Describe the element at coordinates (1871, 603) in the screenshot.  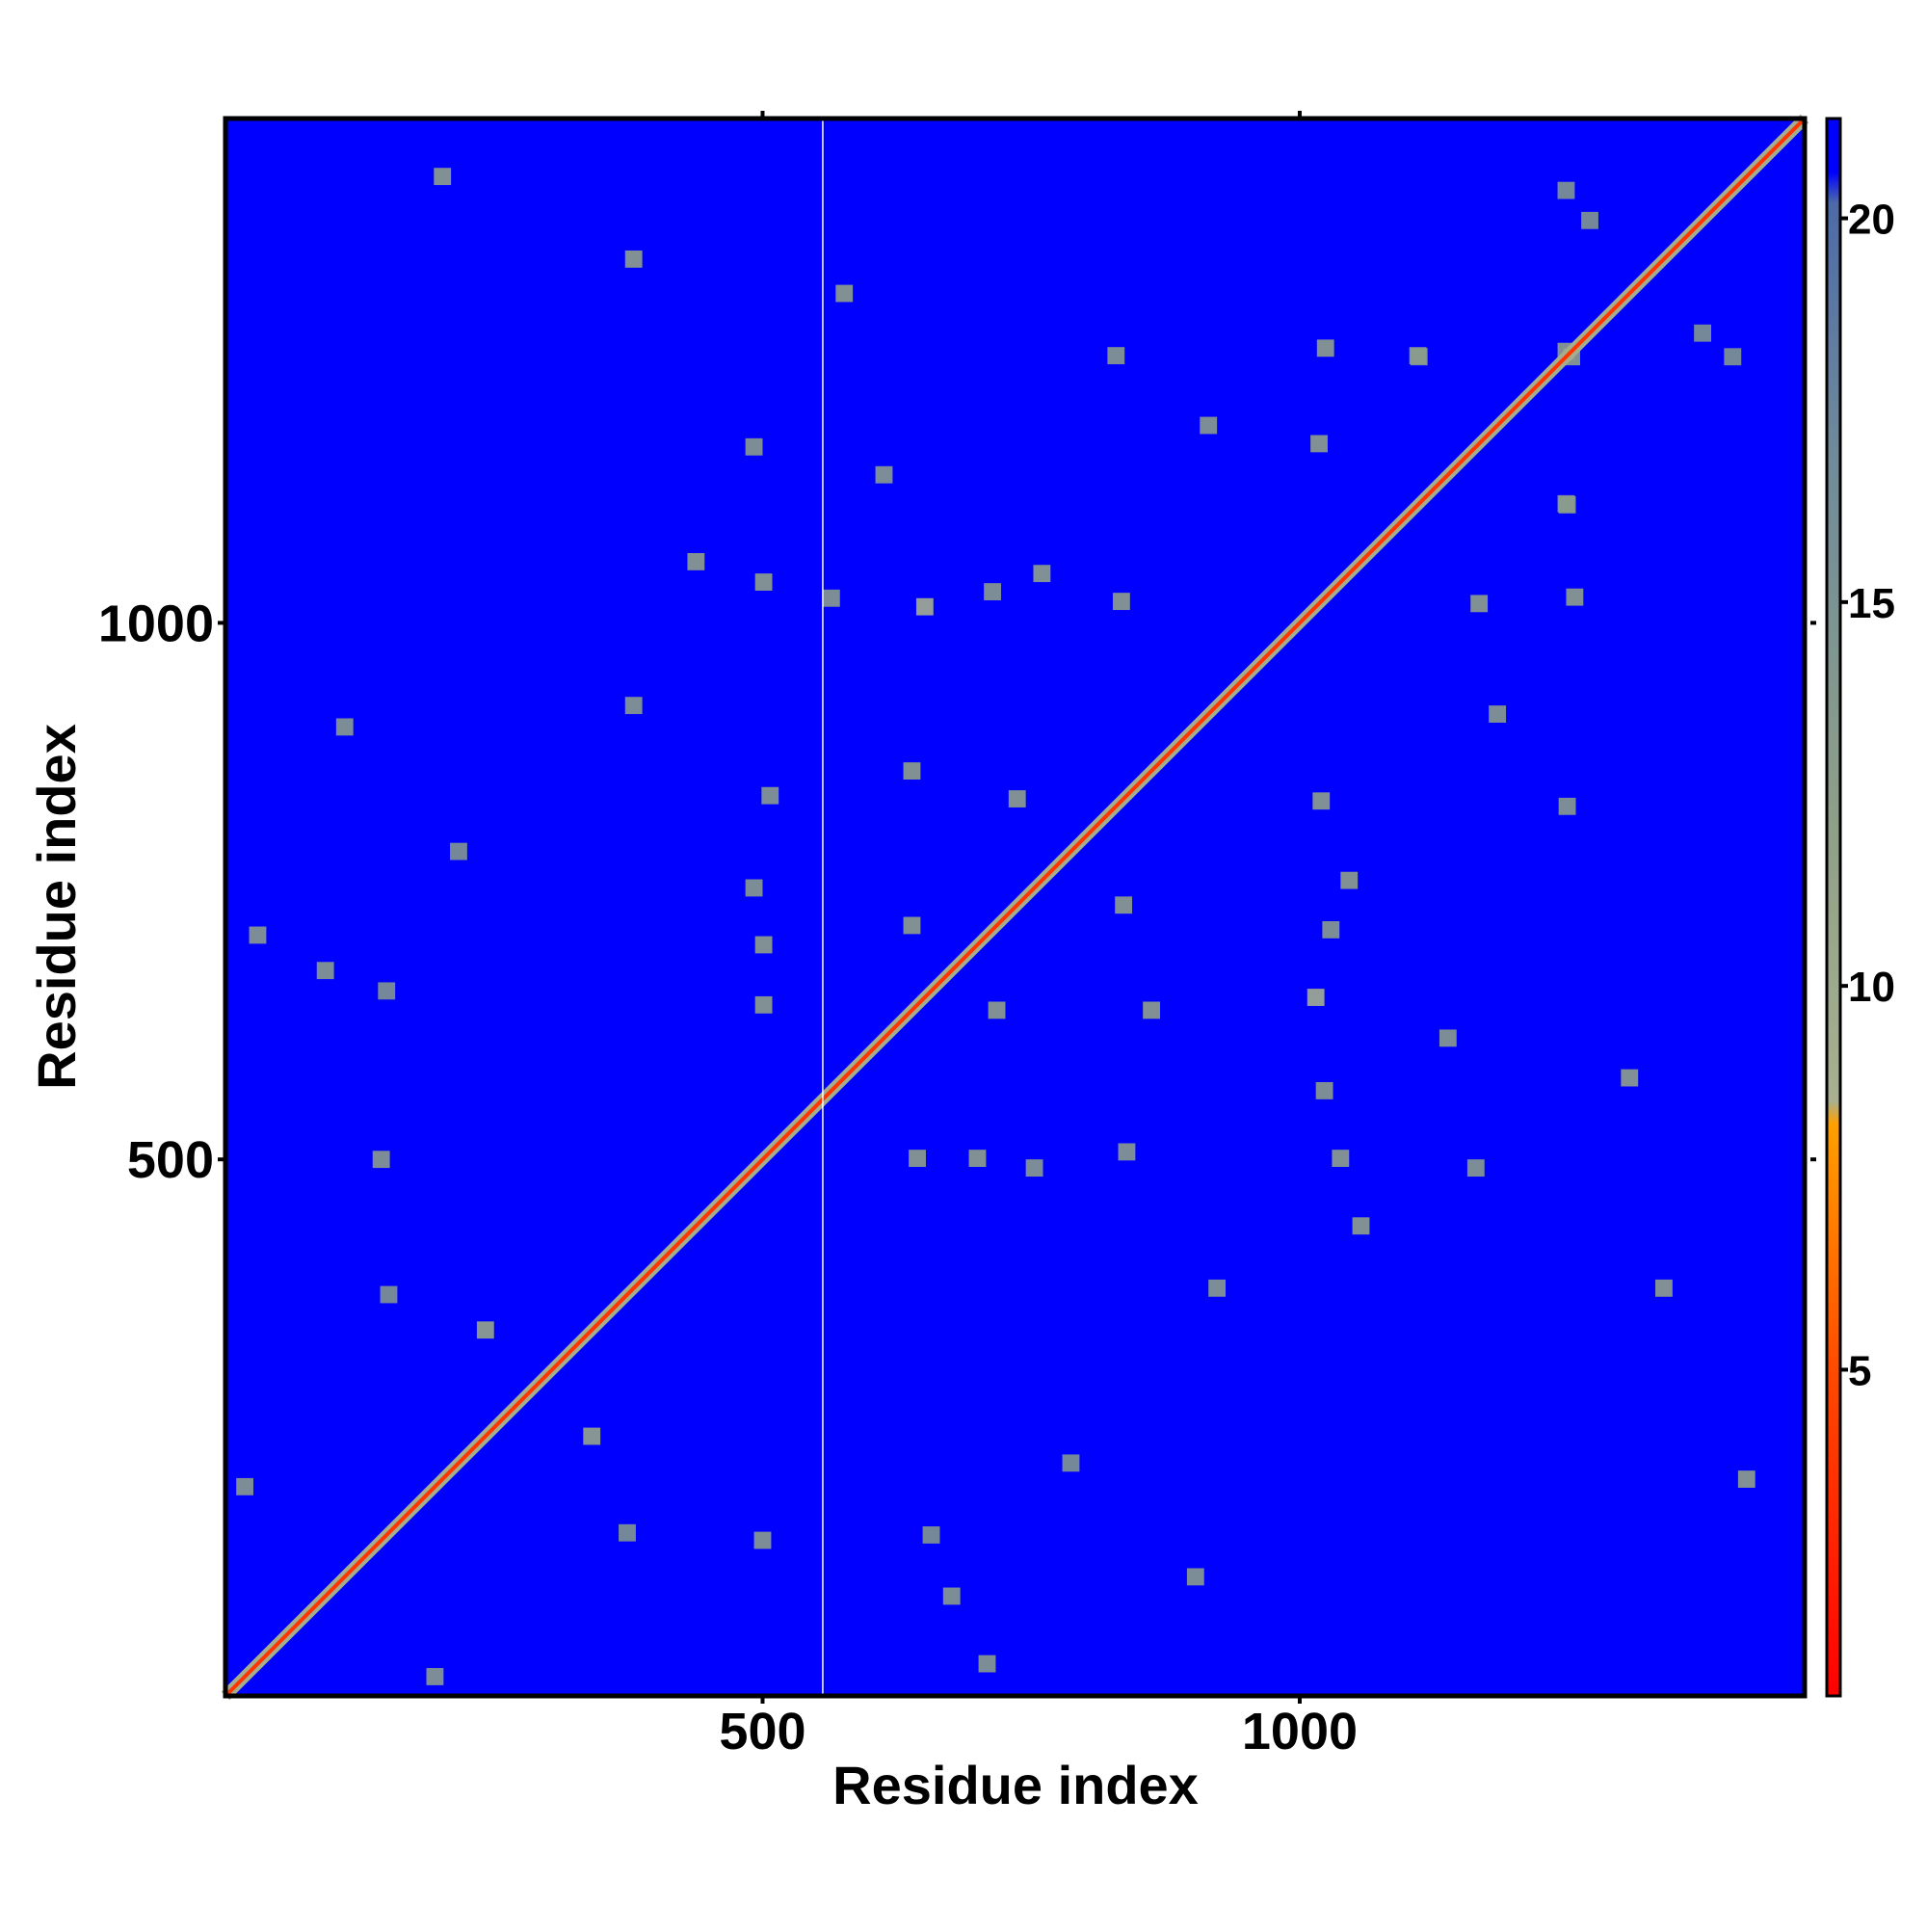
I see `colorbar-tick-label: 15` at that location.